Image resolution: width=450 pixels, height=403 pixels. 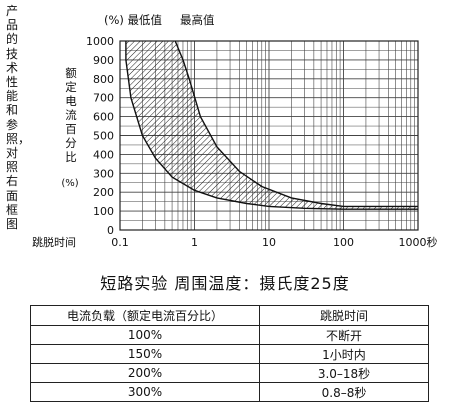 I want to click on table-header-row: 电流负载（额定电流百分比） 跳脱时间, so click(x=229, y=315).